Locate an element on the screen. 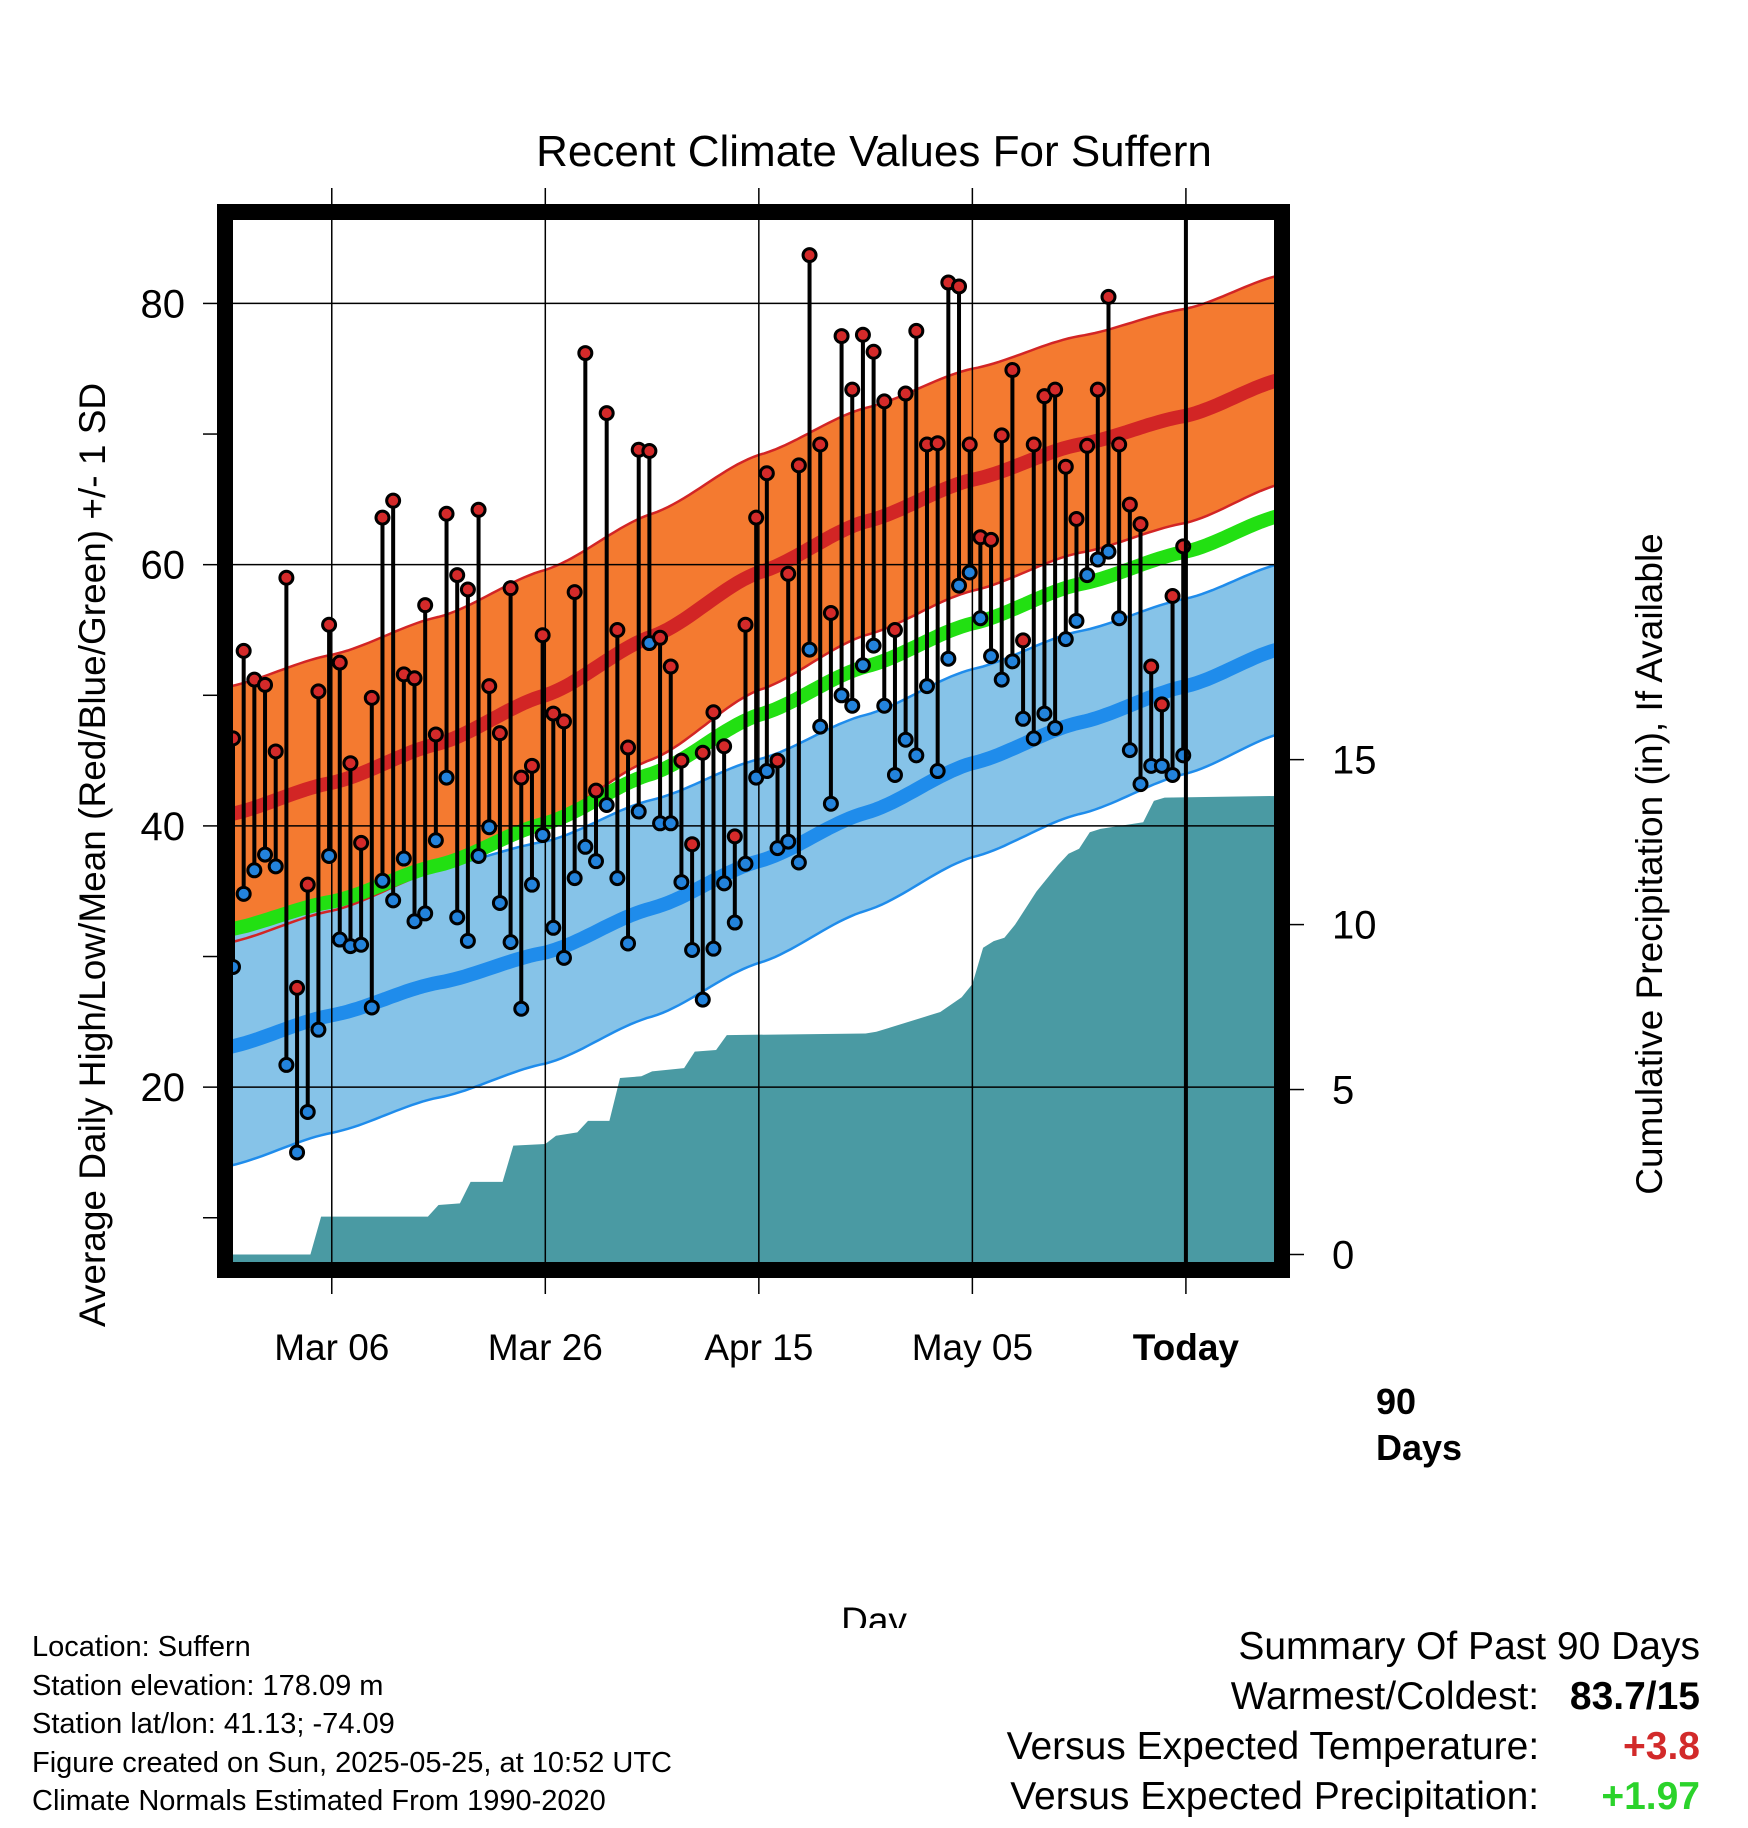 This screenshot has height=1828, width=1748. y2-tick-label: 0 is located at coordinates (1343, 1255).